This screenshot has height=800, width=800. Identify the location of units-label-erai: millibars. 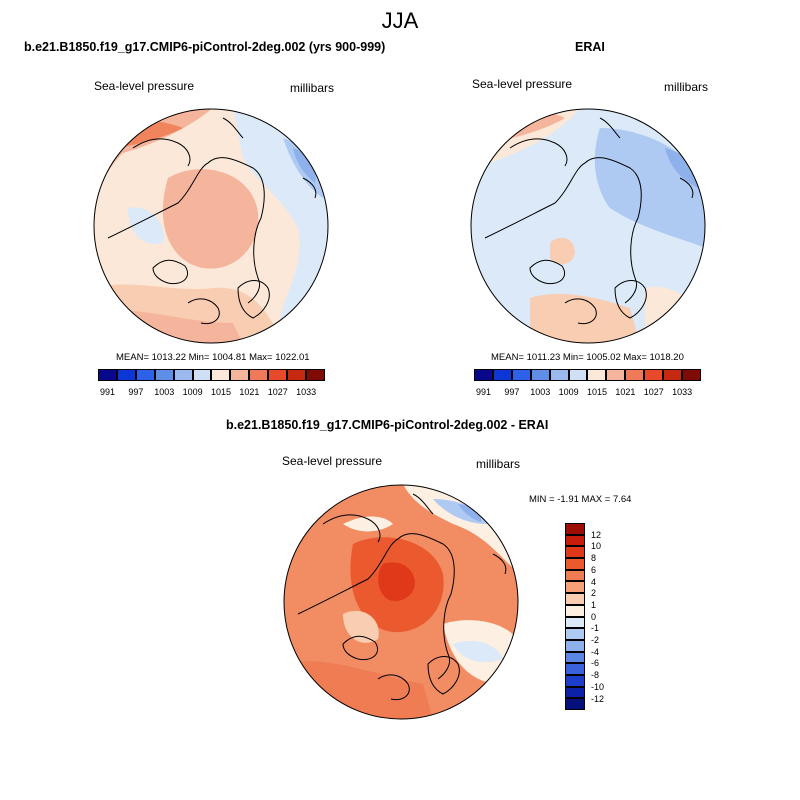
(686, 87).